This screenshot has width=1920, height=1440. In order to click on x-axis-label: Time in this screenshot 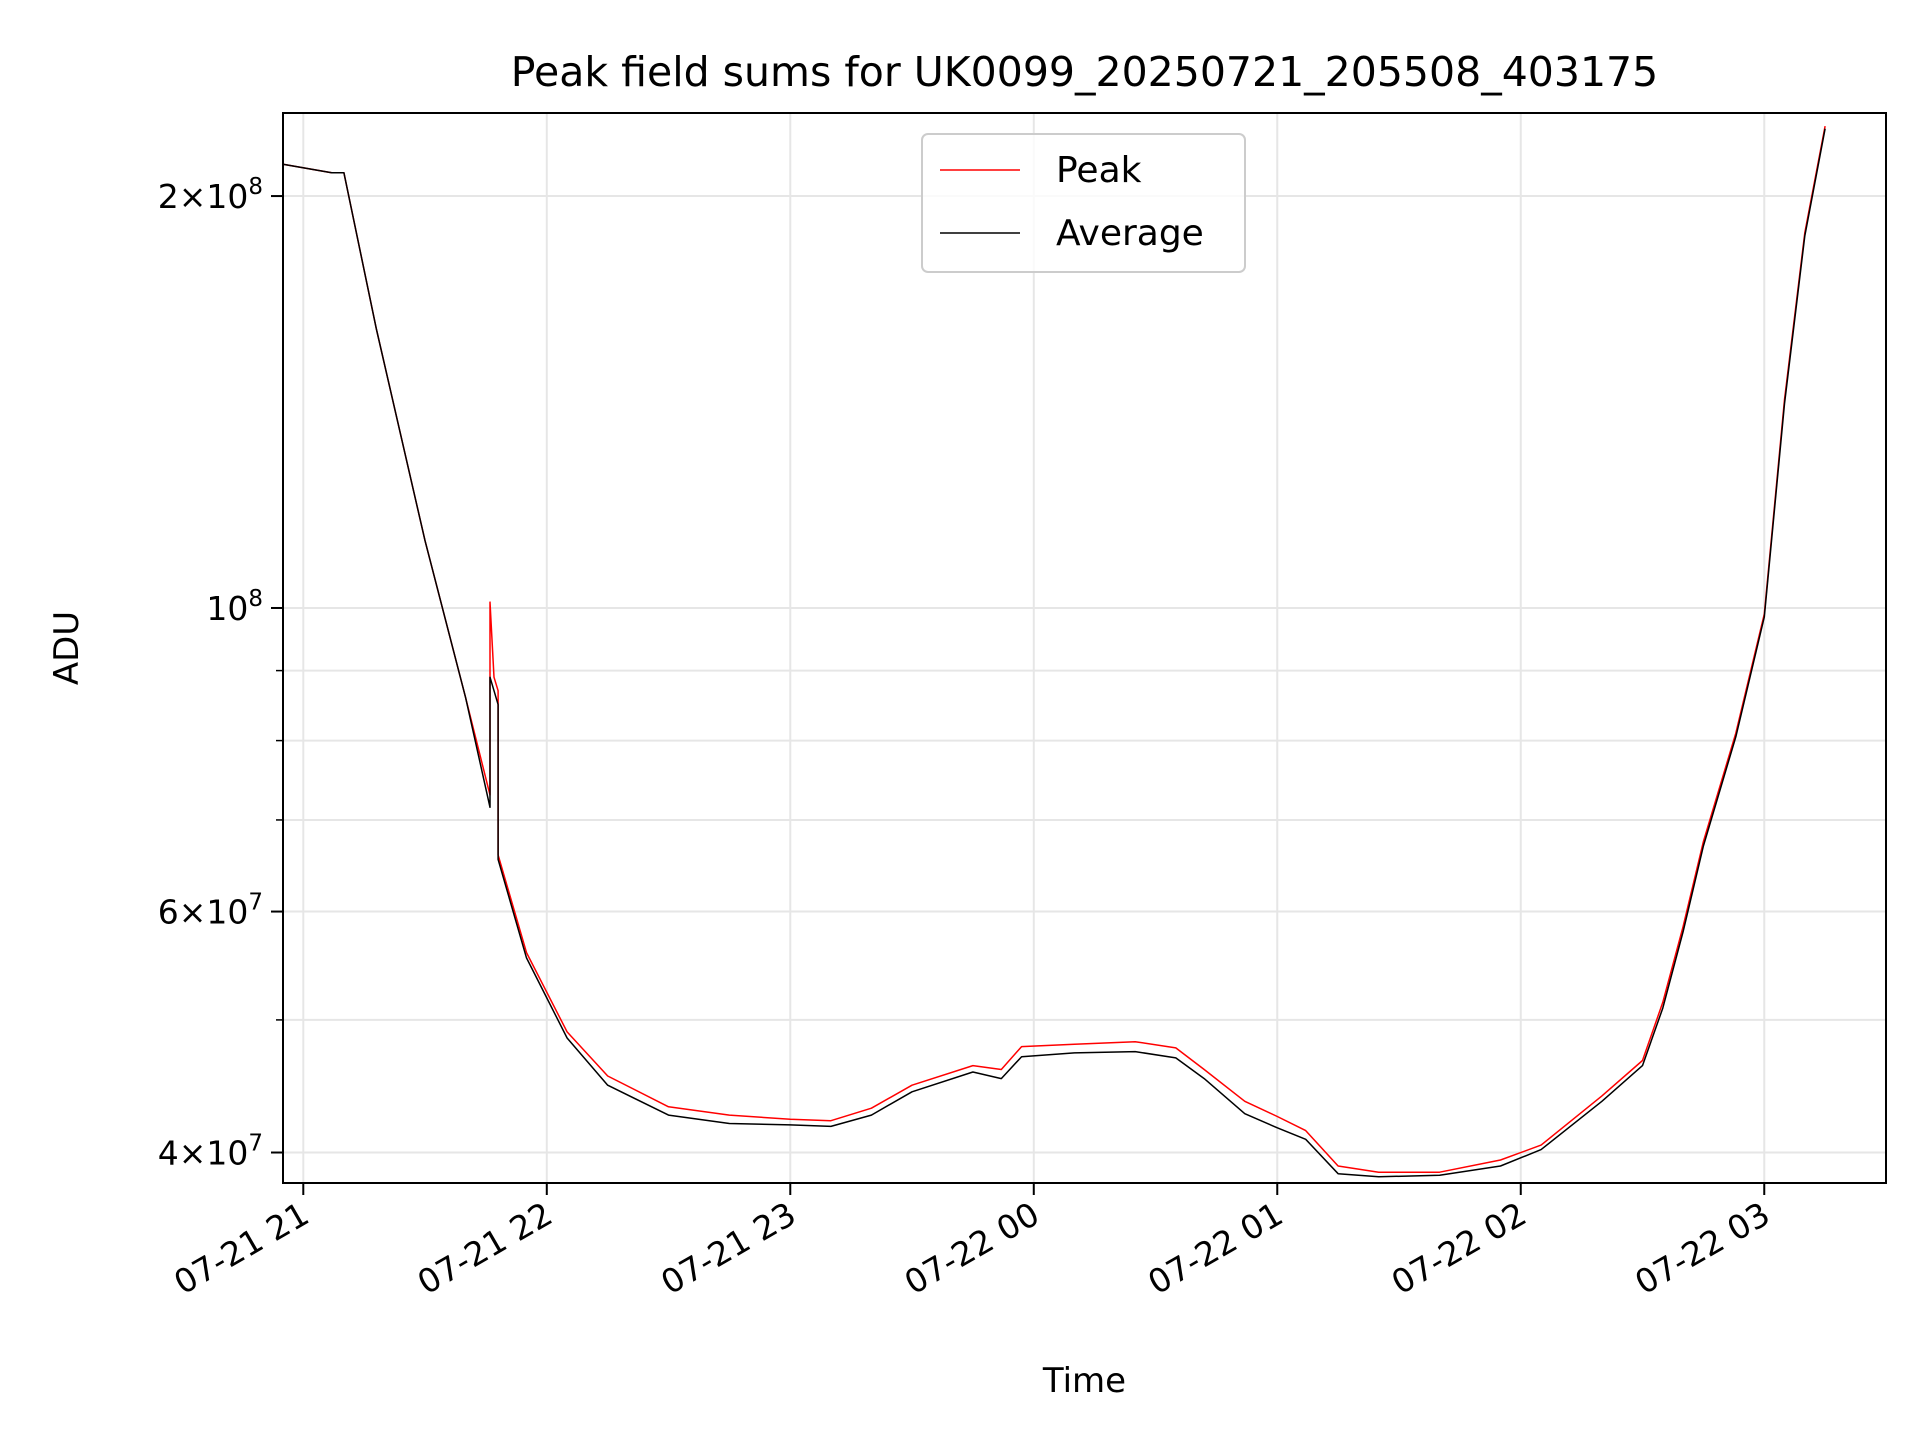, I will do `click(1084, 1381)`.